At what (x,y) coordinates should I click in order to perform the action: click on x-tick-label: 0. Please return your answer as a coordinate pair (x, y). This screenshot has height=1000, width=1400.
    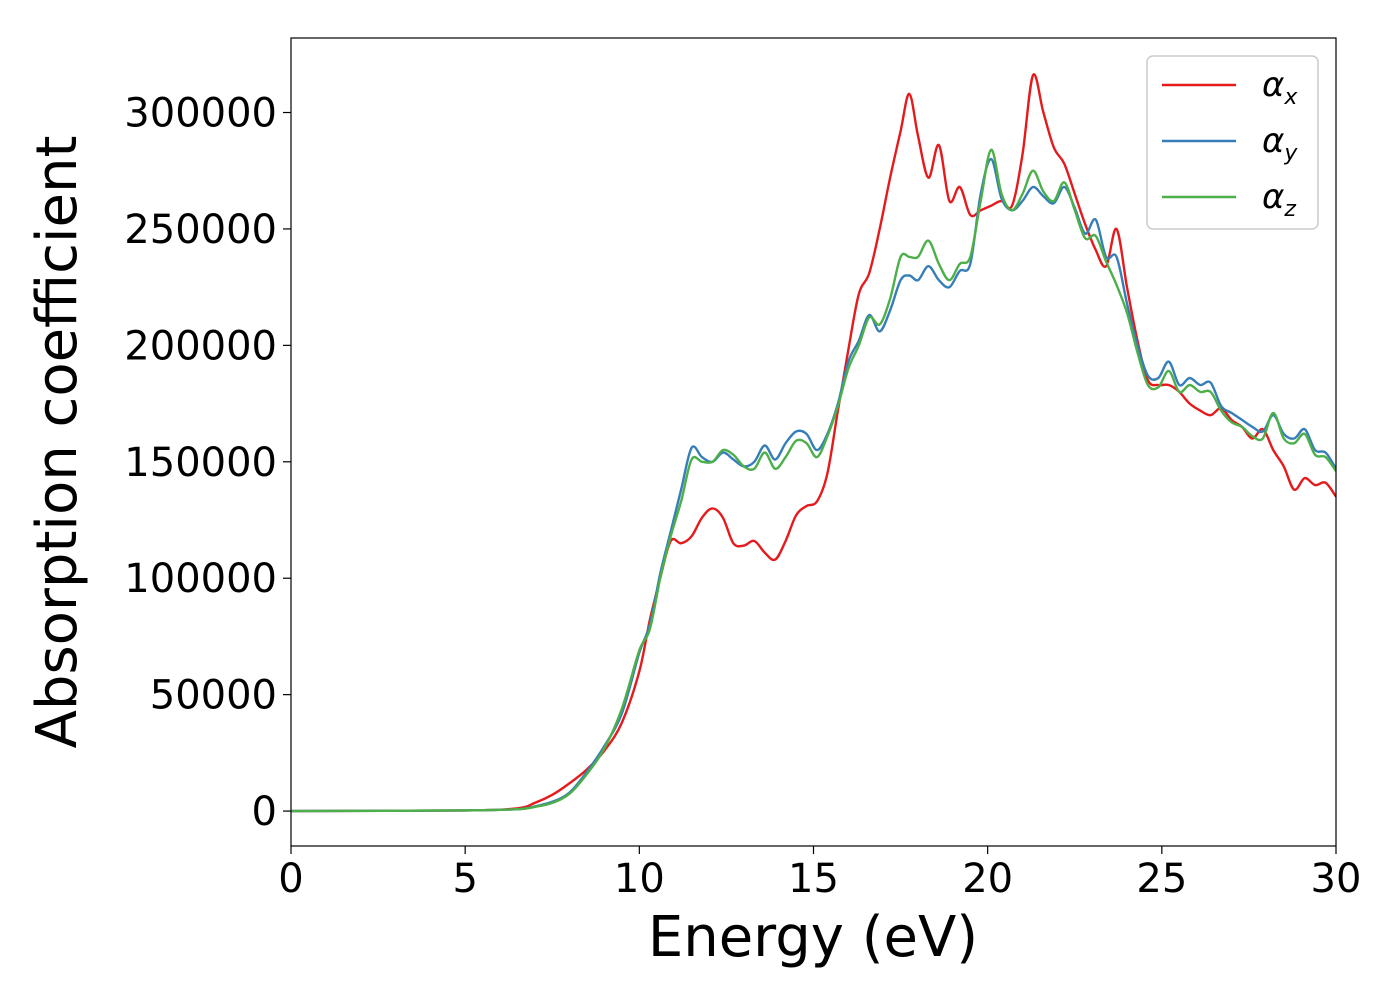
    Looking at the image, I should click on (290, 879).